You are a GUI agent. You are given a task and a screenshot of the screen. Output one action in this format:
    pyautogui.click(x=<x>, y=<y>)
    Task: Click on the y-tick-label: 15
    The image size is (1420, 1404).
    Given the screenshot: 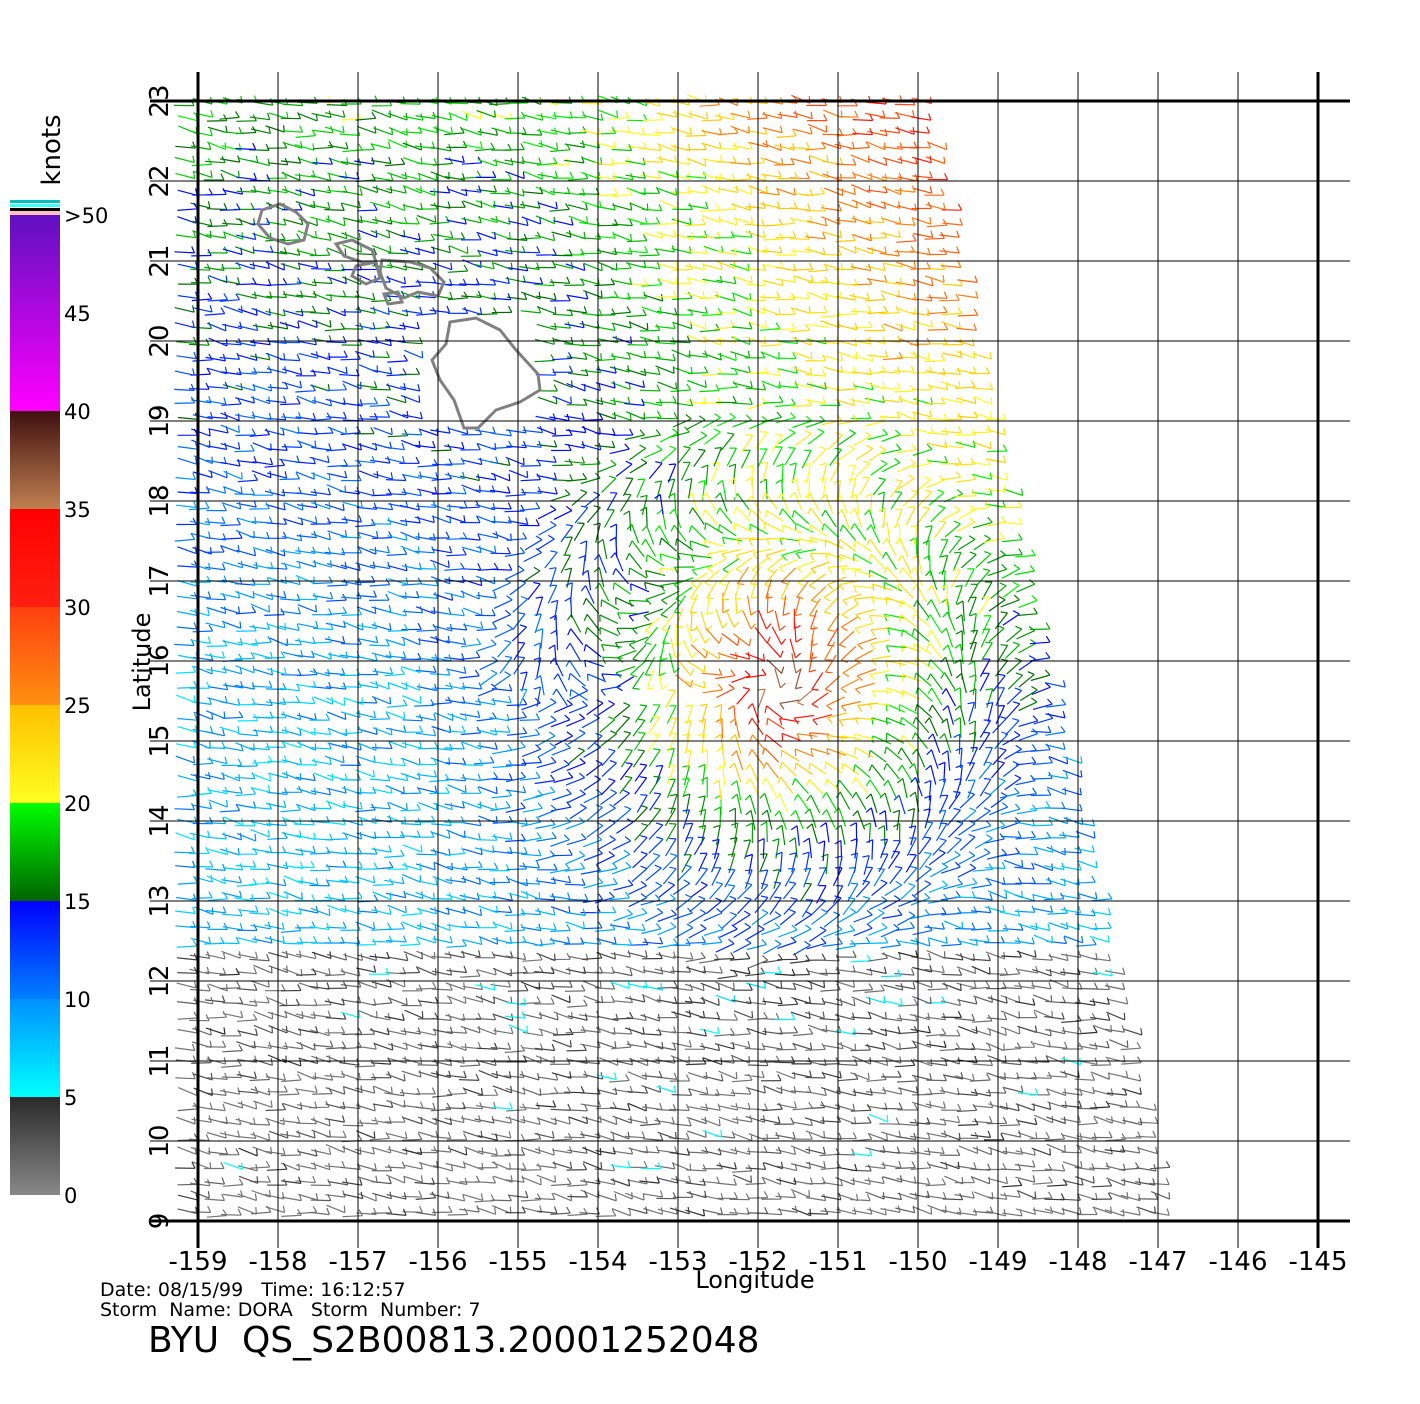 What is the action you would take?
    pyautogui.click(x=160, y=740)
    